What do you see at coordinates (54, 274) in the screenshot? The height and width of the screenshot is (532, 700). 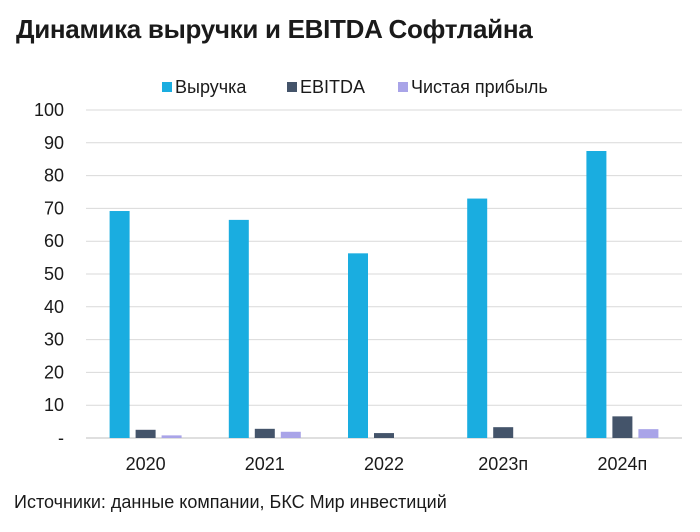 I see `y-tick-label: 50` at bounding box center [54, 274].